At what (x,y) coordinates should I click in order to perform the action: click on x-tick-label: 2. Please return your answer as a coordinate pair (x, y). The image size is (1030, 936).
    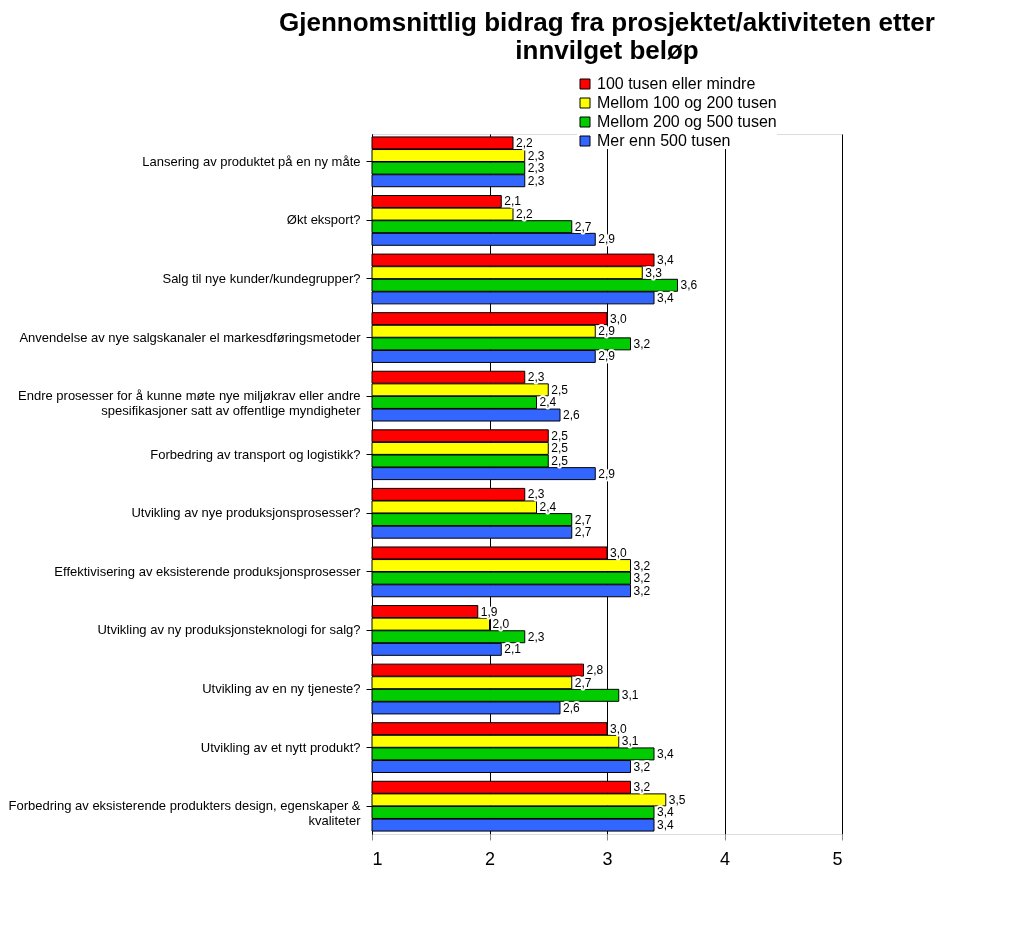
    Looking at the image, I should click on (490, 858).